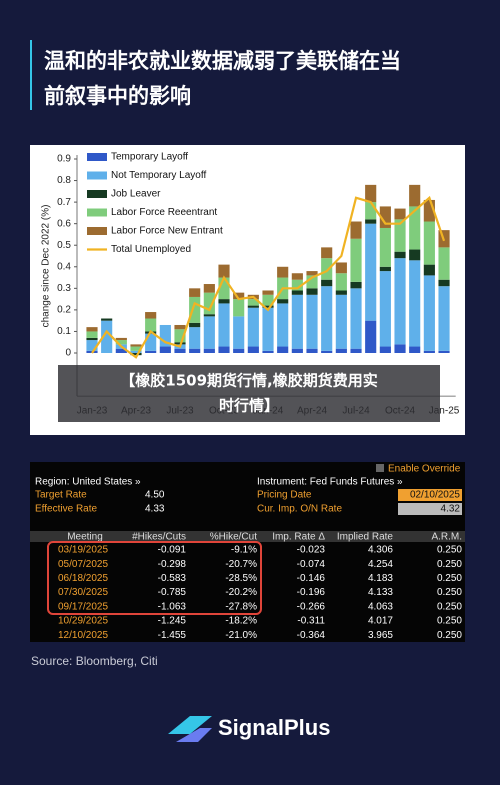 This screenshot has width=500, height=785. I want to click on table-cell: -18.2%, so click(241, 621).